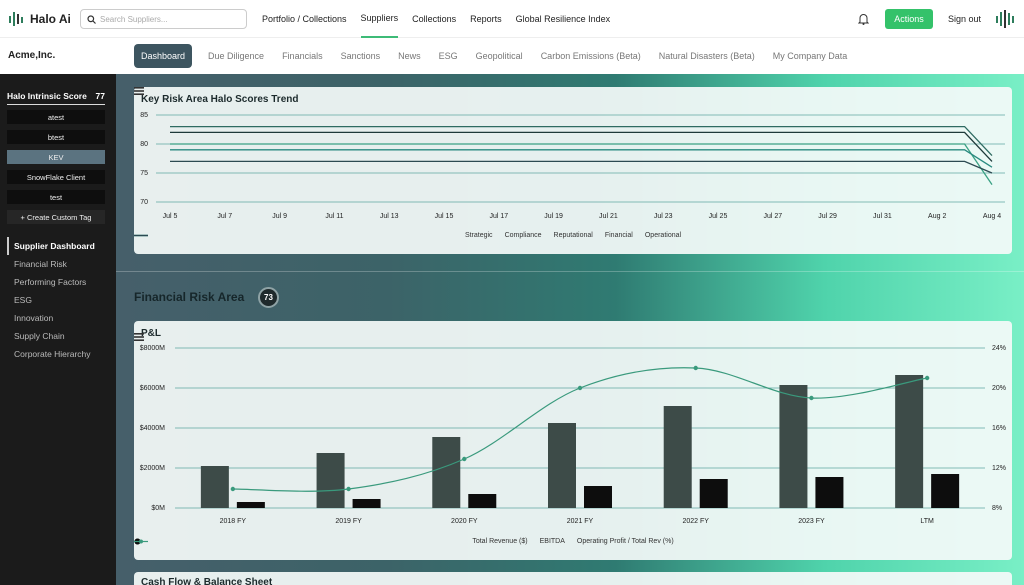 This screenshot has width=1024, height=585. I want to click on sign-out: Sign out, so click(965, 19).